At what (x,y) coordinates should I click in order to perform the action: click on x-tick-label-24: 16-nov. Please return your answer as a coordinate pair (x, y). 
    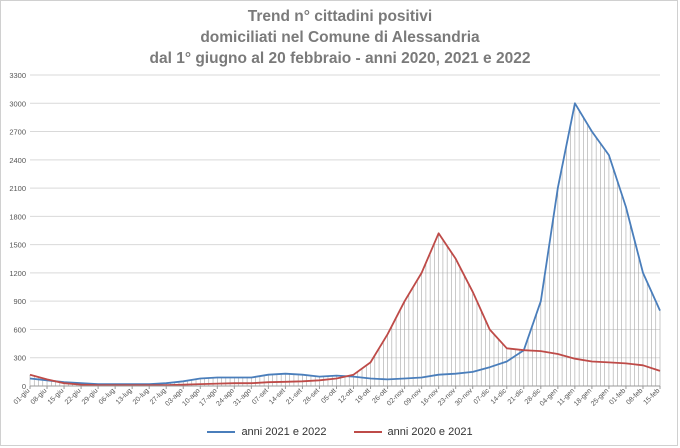
    Looking at the image, I should click on (430, 397).